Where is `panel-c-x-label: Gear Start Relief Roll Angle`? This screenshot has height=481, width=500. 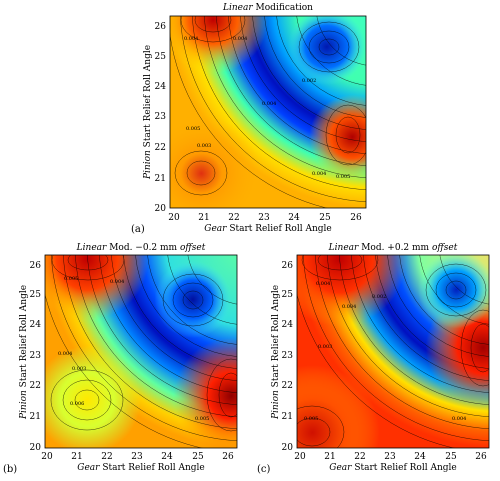 panel-c-x-label: Gear Start Relief Roll Angle is located at coordinates (392, 468).